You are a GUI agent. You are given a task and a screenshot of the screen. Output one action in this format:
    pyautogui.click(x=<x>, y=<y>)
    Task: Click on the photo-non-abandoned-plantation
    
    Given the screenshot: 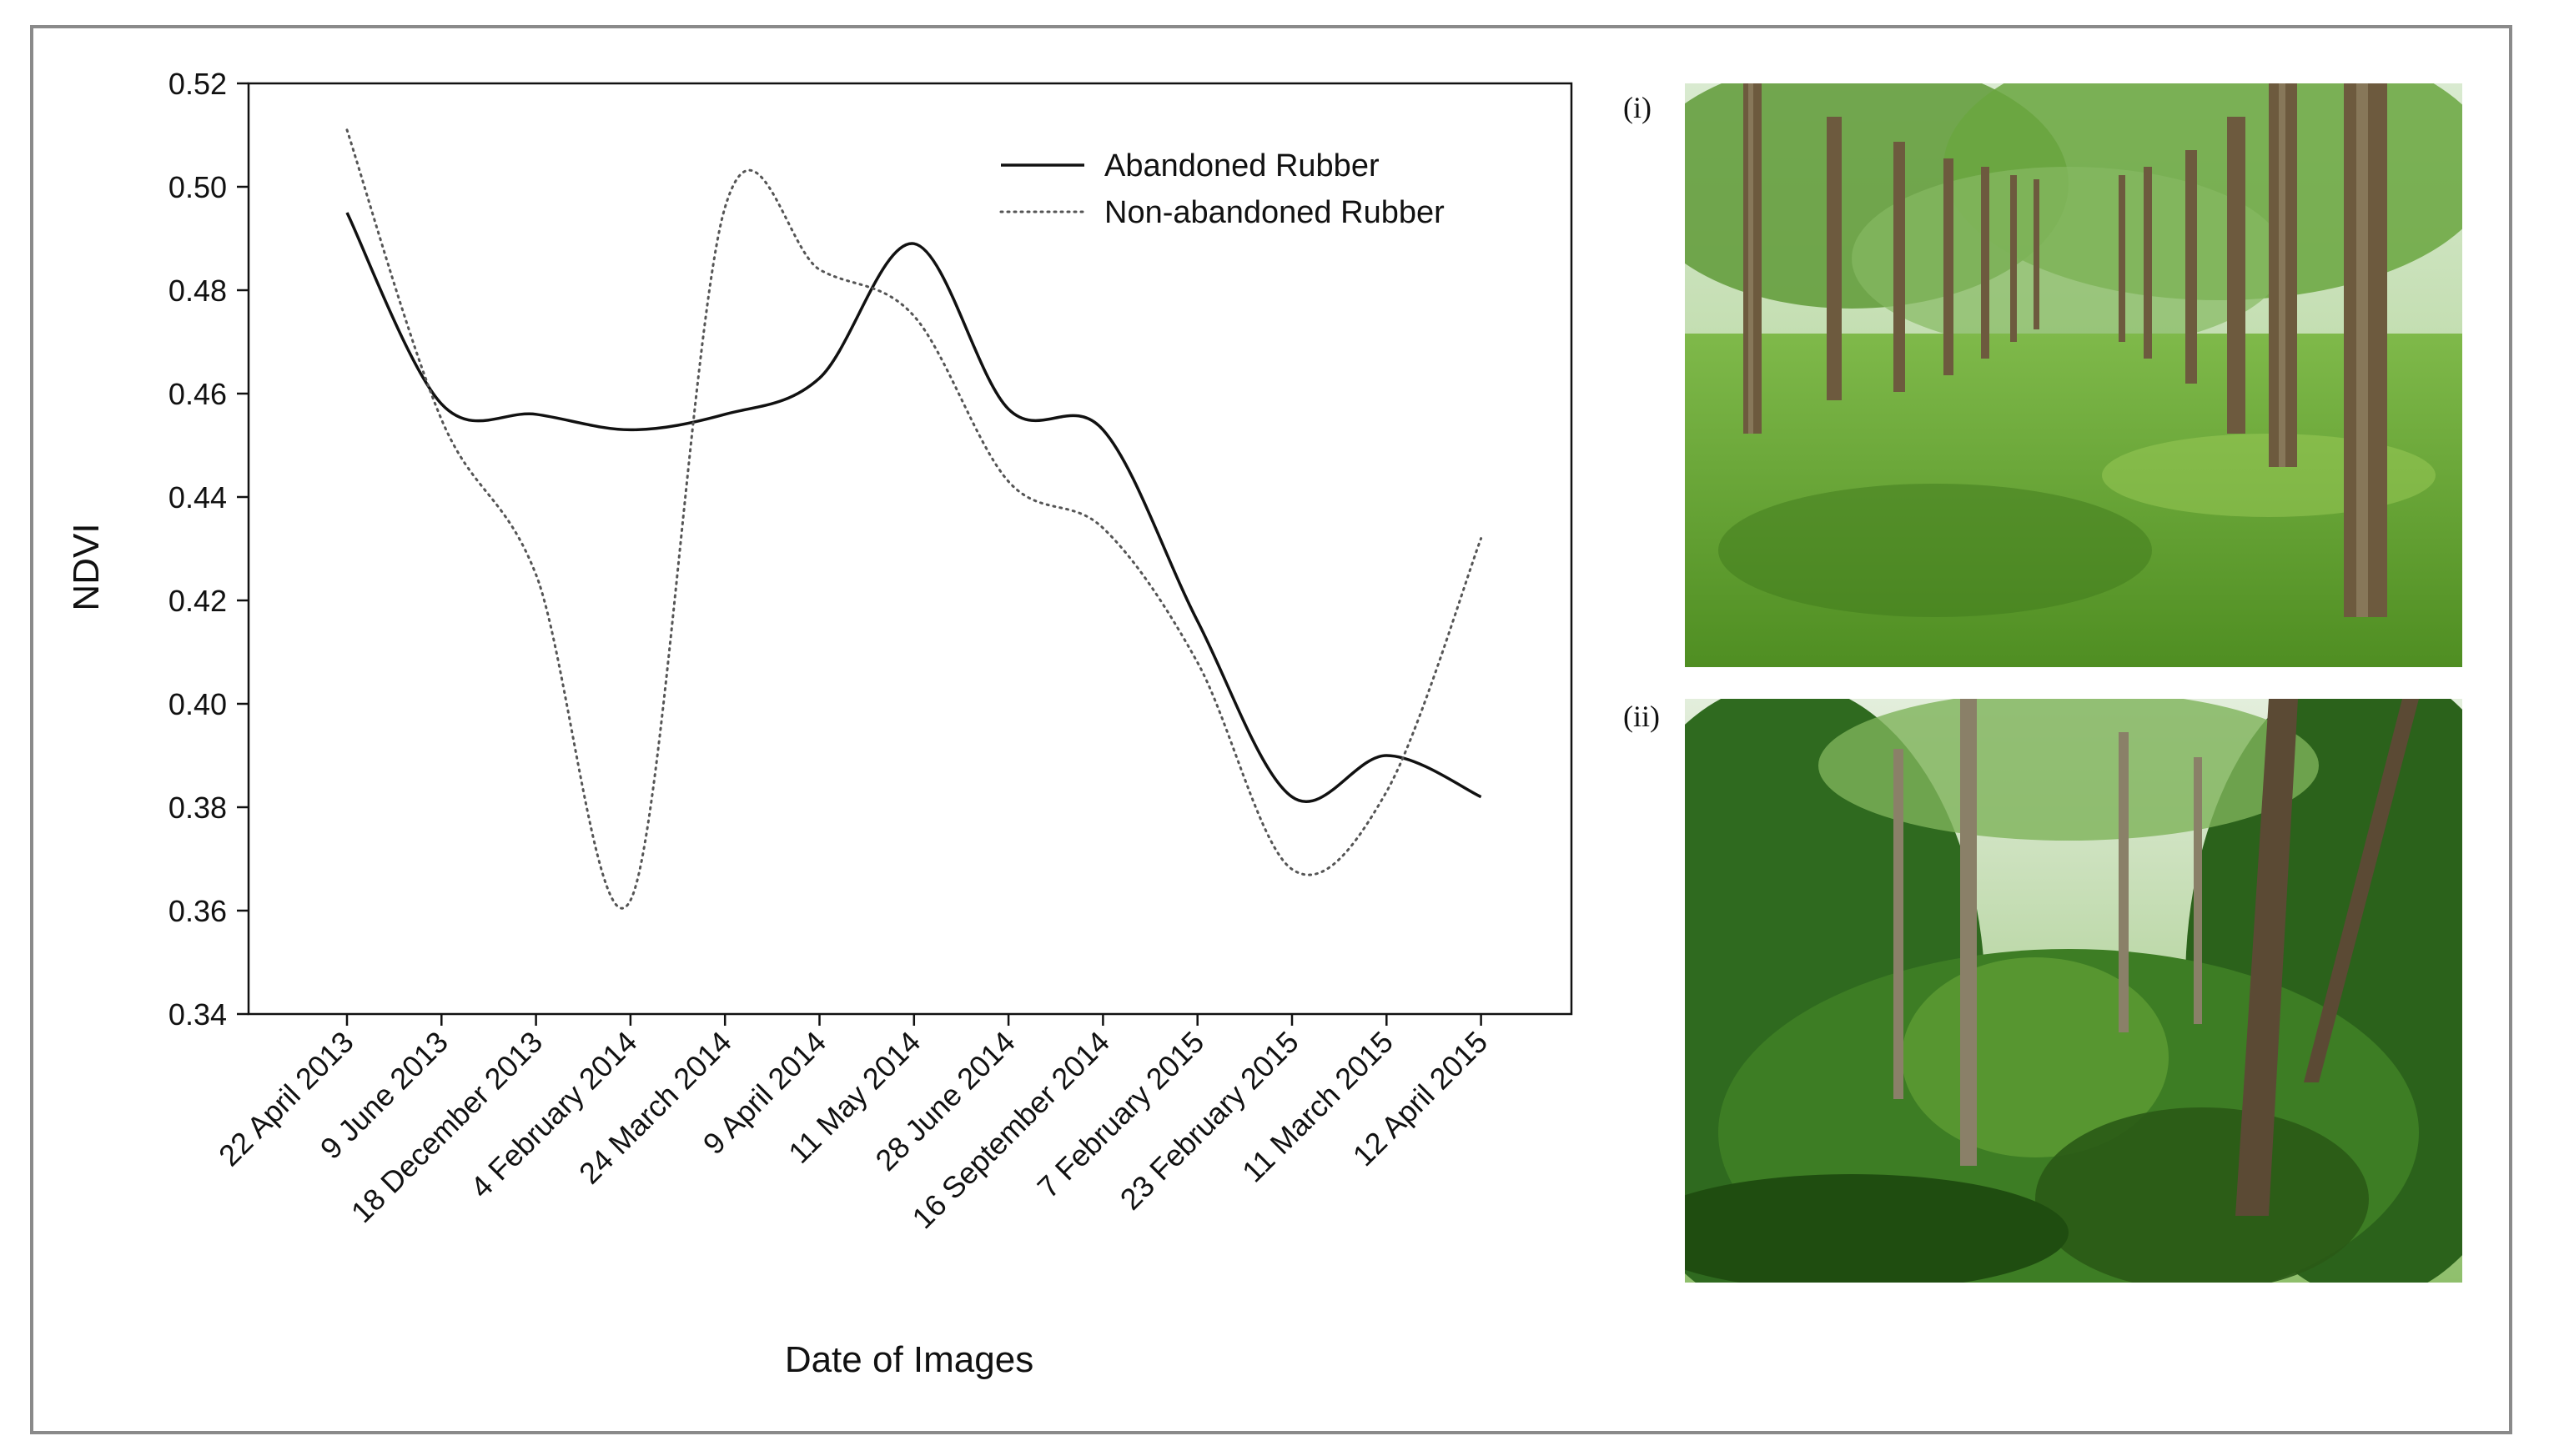 What is the action you would take?
    pyautogui.click(x=2073, y=375)
    